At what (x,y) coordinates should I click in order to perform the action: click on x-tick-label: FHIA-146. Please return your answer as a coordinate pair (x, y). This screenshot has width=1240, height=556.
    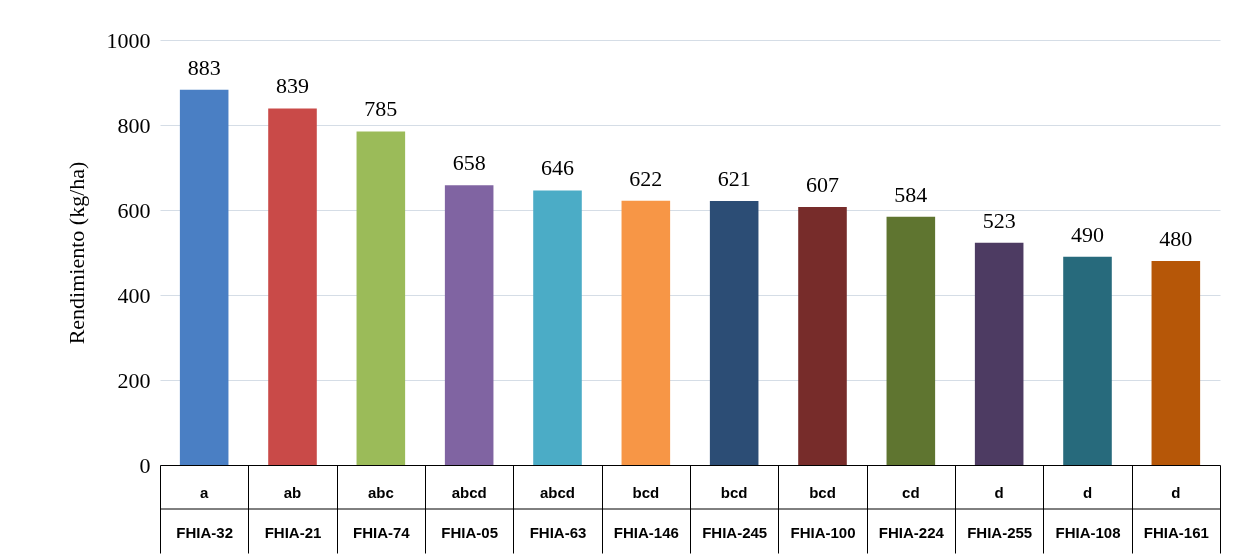
    Looking at the image, I should click on (646, 532).